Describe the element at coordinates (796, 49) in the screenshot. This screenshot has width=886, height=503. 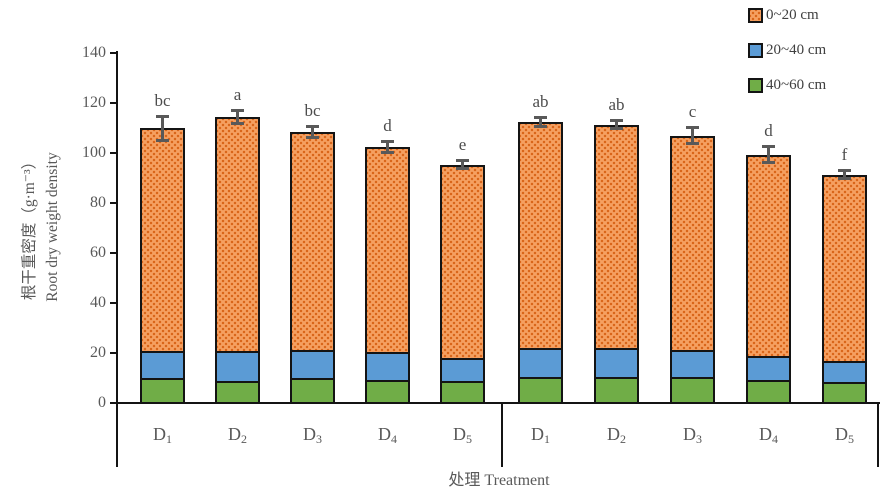
I see `legend-label: 20~40 cm` at that location.